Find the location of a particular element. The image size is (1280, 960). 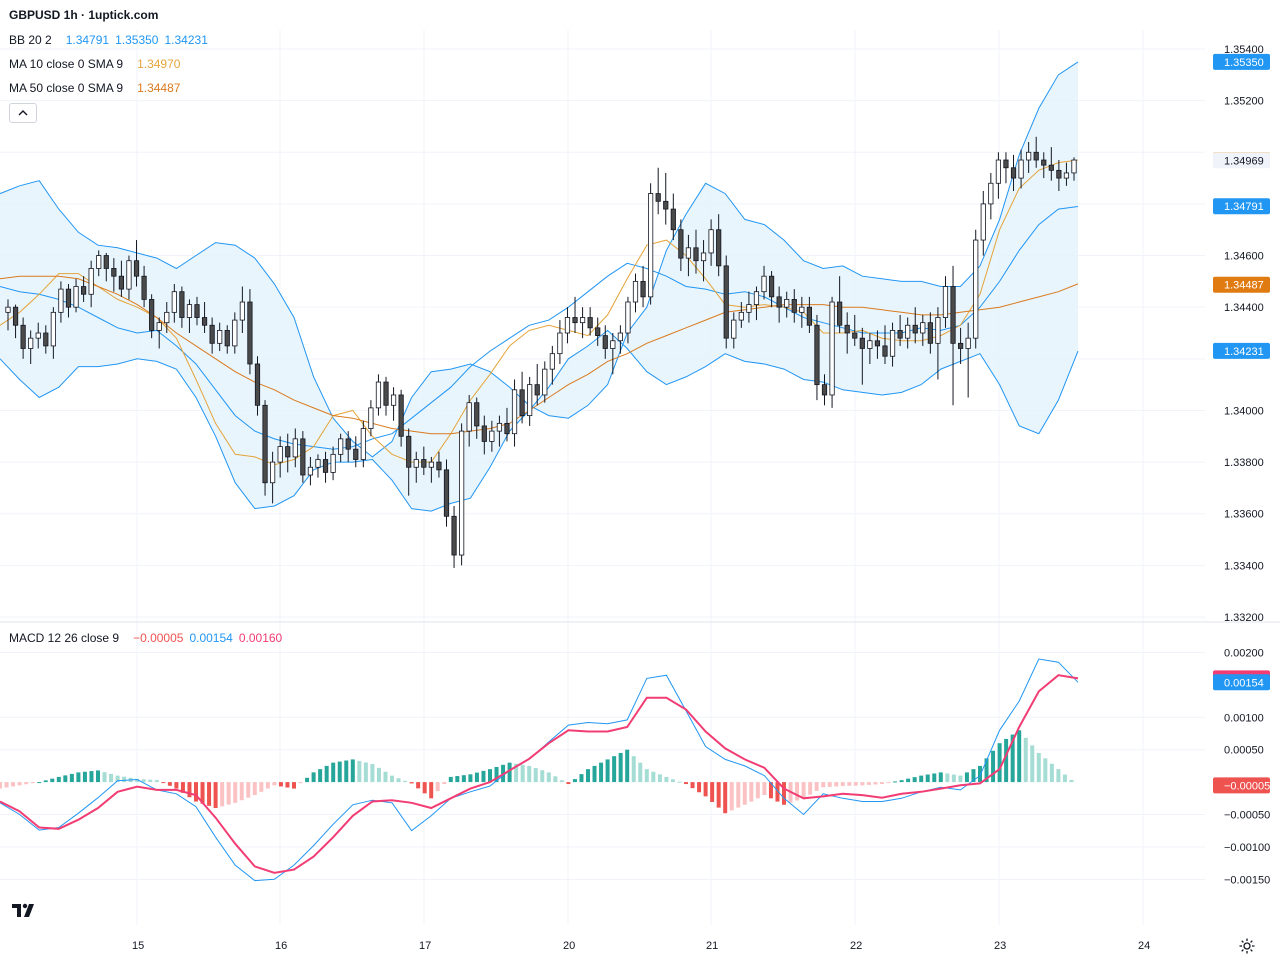

price-axis-tick: 1.34400 is located at coordinates (1244, 308).